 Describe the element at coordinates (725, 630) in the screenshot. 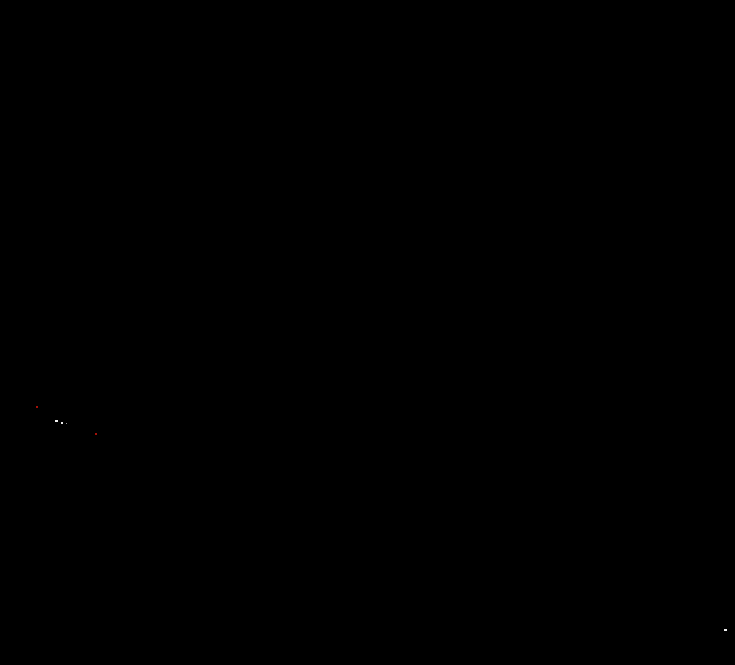

I see `white-dash-bottom-right` at that location.